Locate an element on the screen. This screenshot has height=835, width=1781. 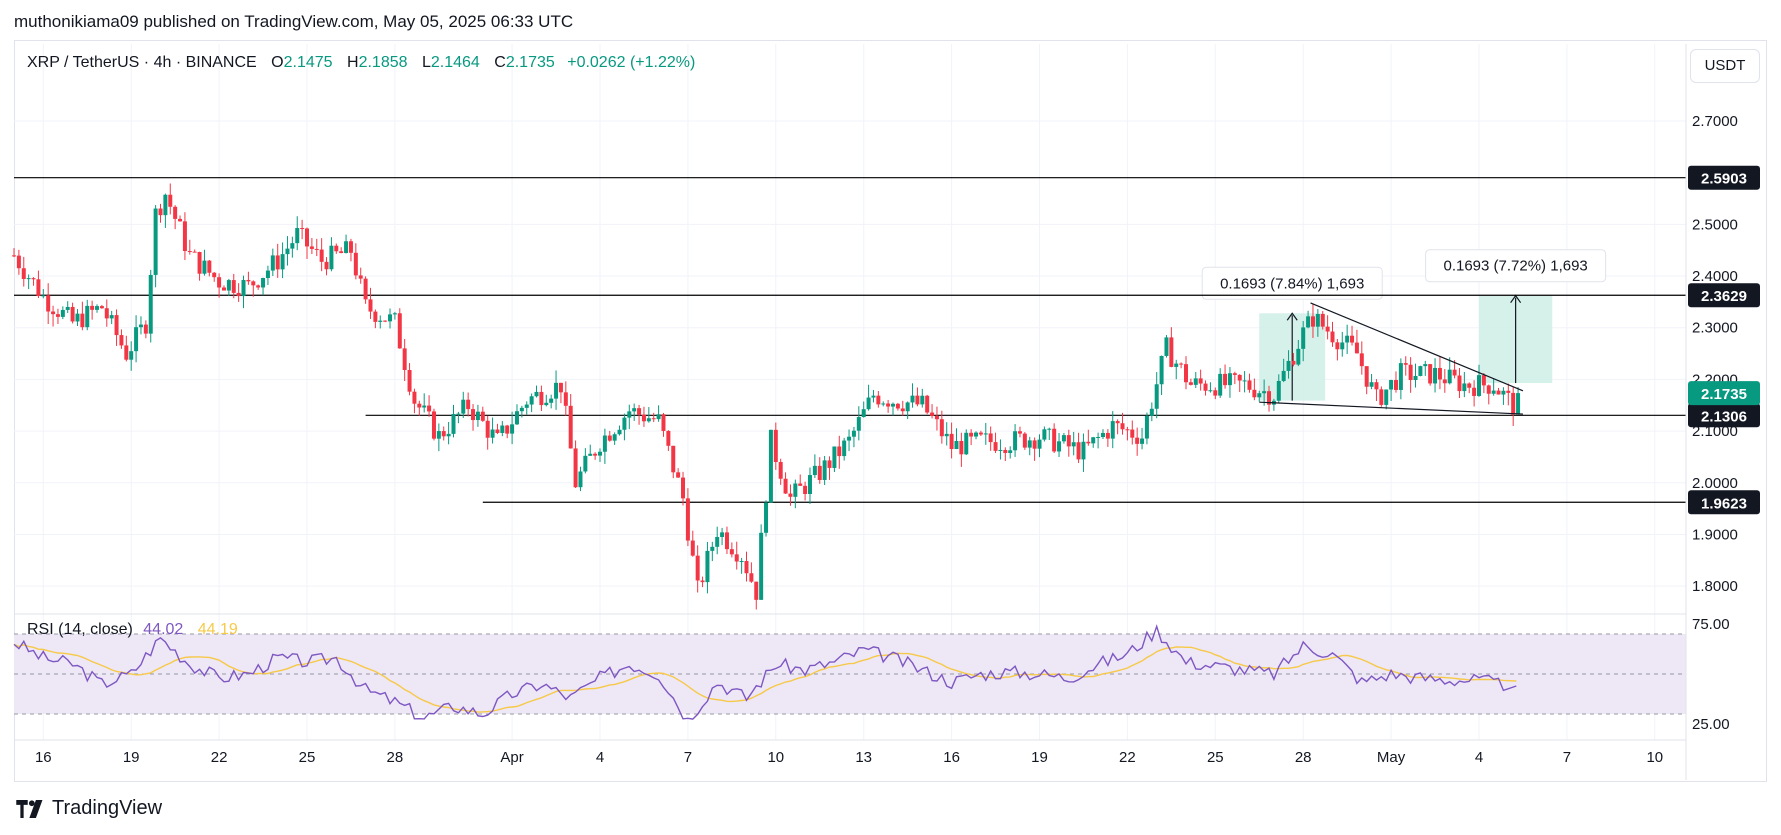
currency-button: USDT is located at coordinates (1725, 66).